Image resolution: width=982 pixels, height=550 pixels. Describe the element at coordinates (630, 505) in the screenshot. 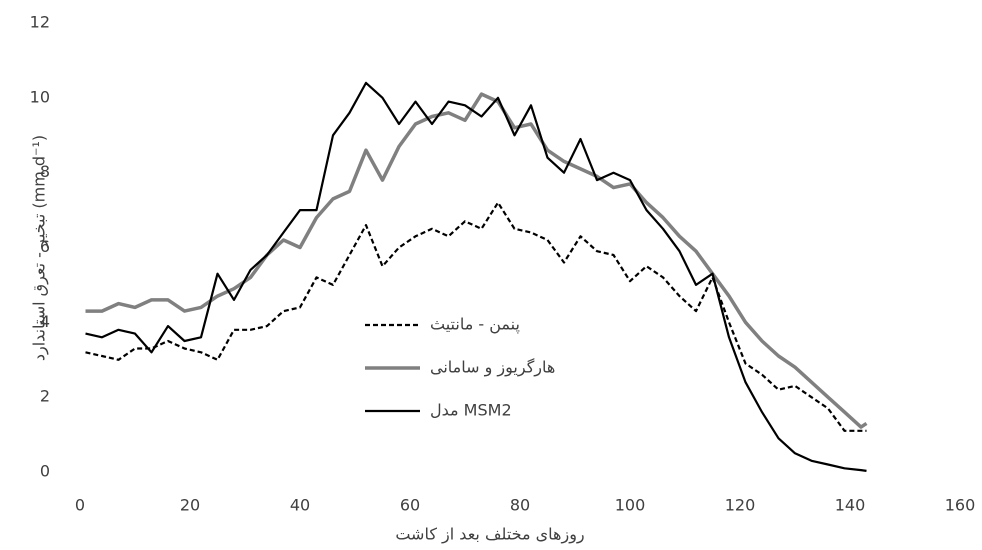

I see `x-tick-label: 100` at that location.